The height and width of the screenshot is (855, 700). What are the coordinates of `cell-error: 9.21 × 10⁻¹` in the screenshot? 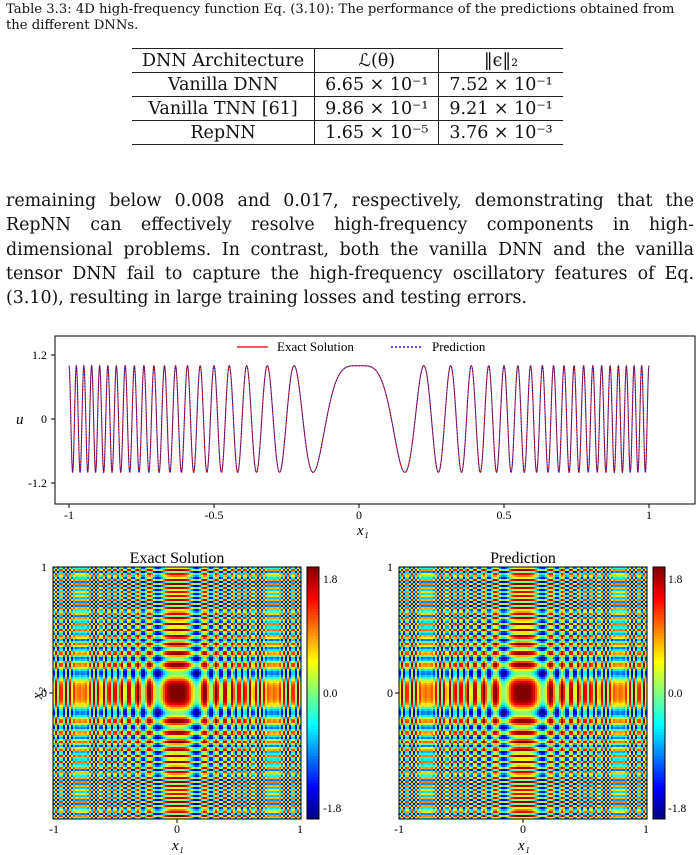 It's located at (501, 109).